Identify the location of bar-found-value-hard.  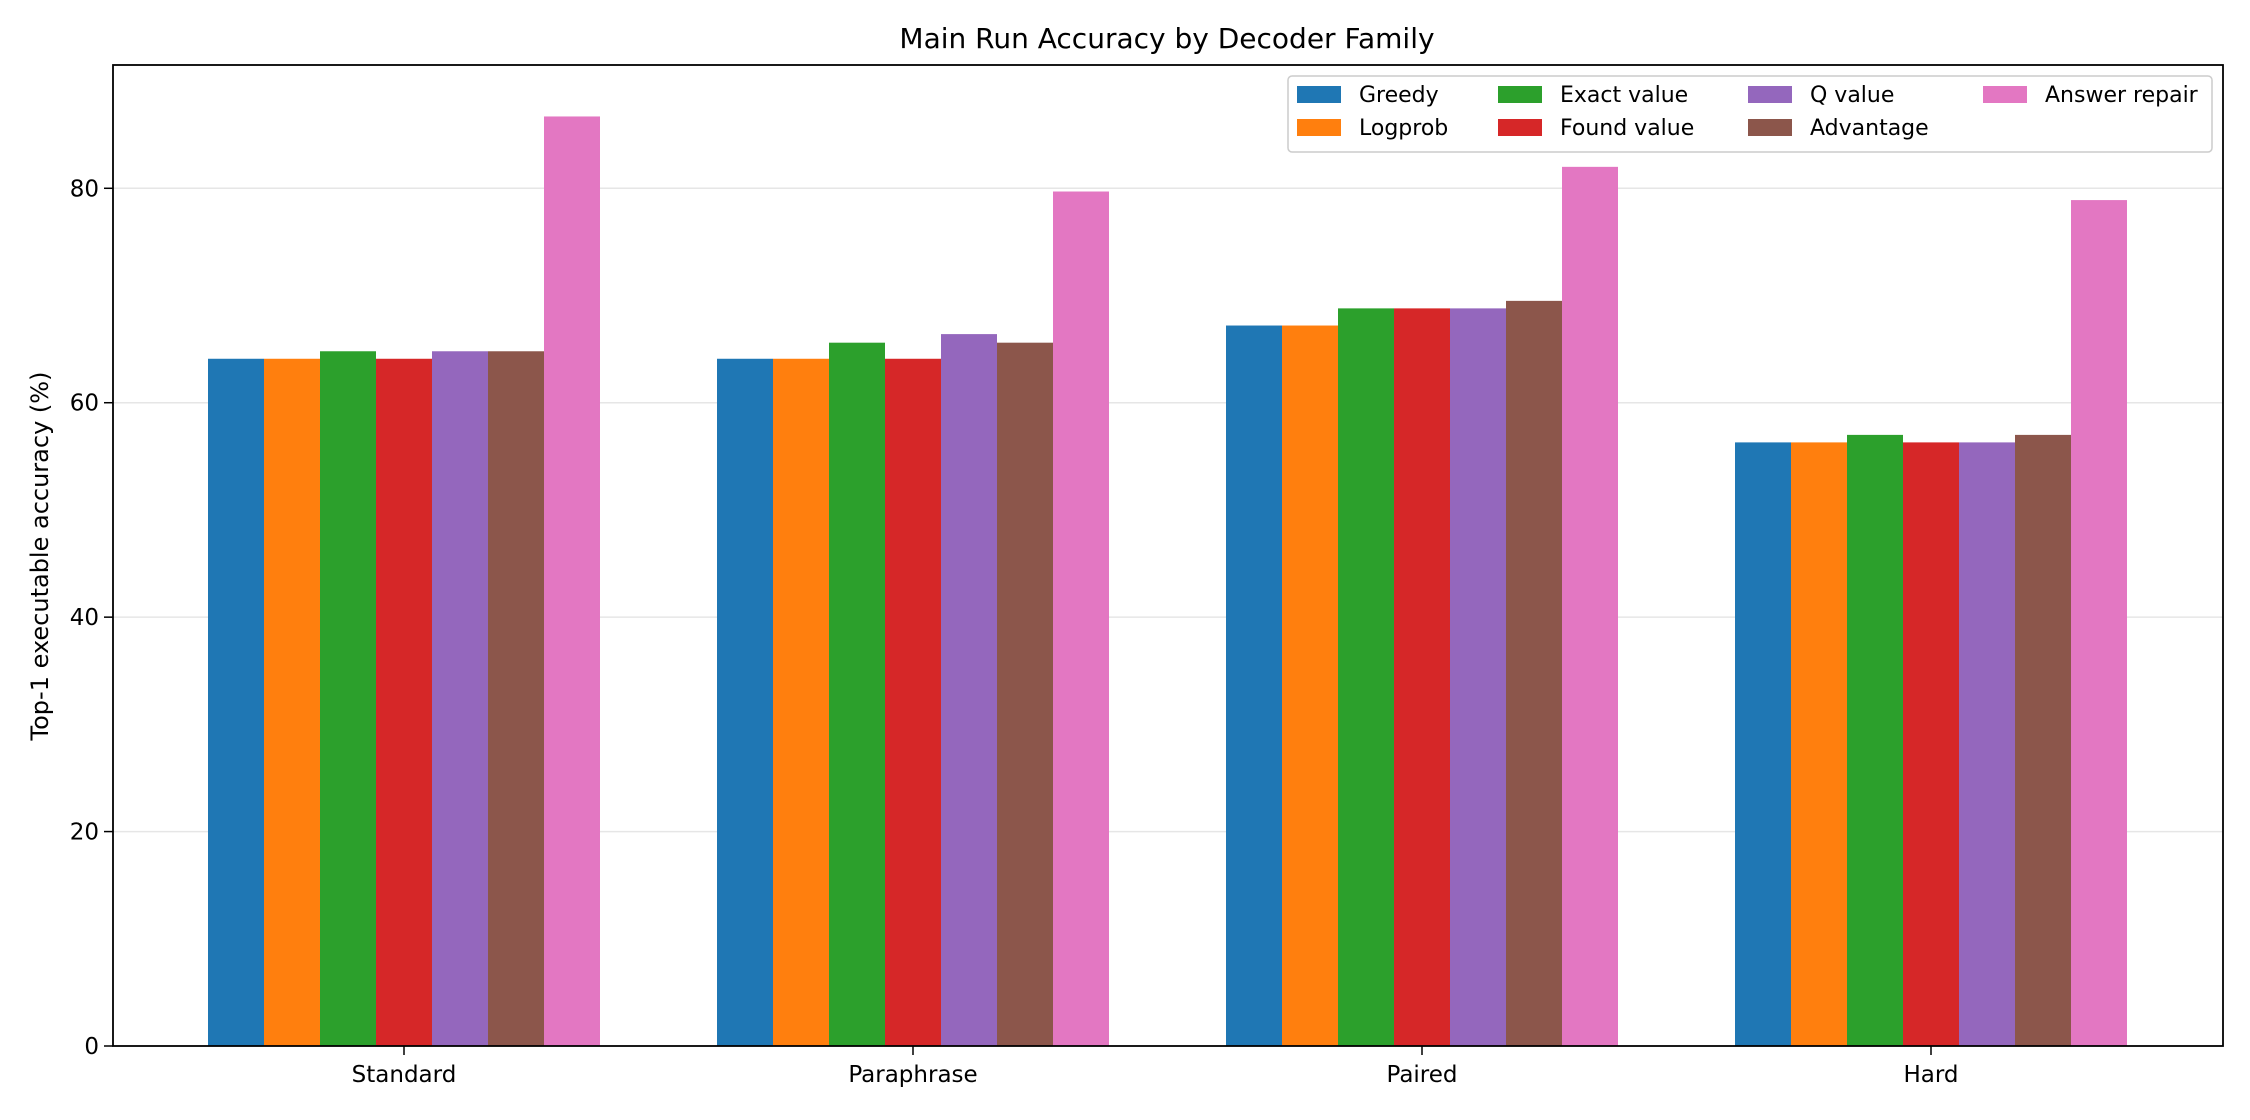
(1931, 744).